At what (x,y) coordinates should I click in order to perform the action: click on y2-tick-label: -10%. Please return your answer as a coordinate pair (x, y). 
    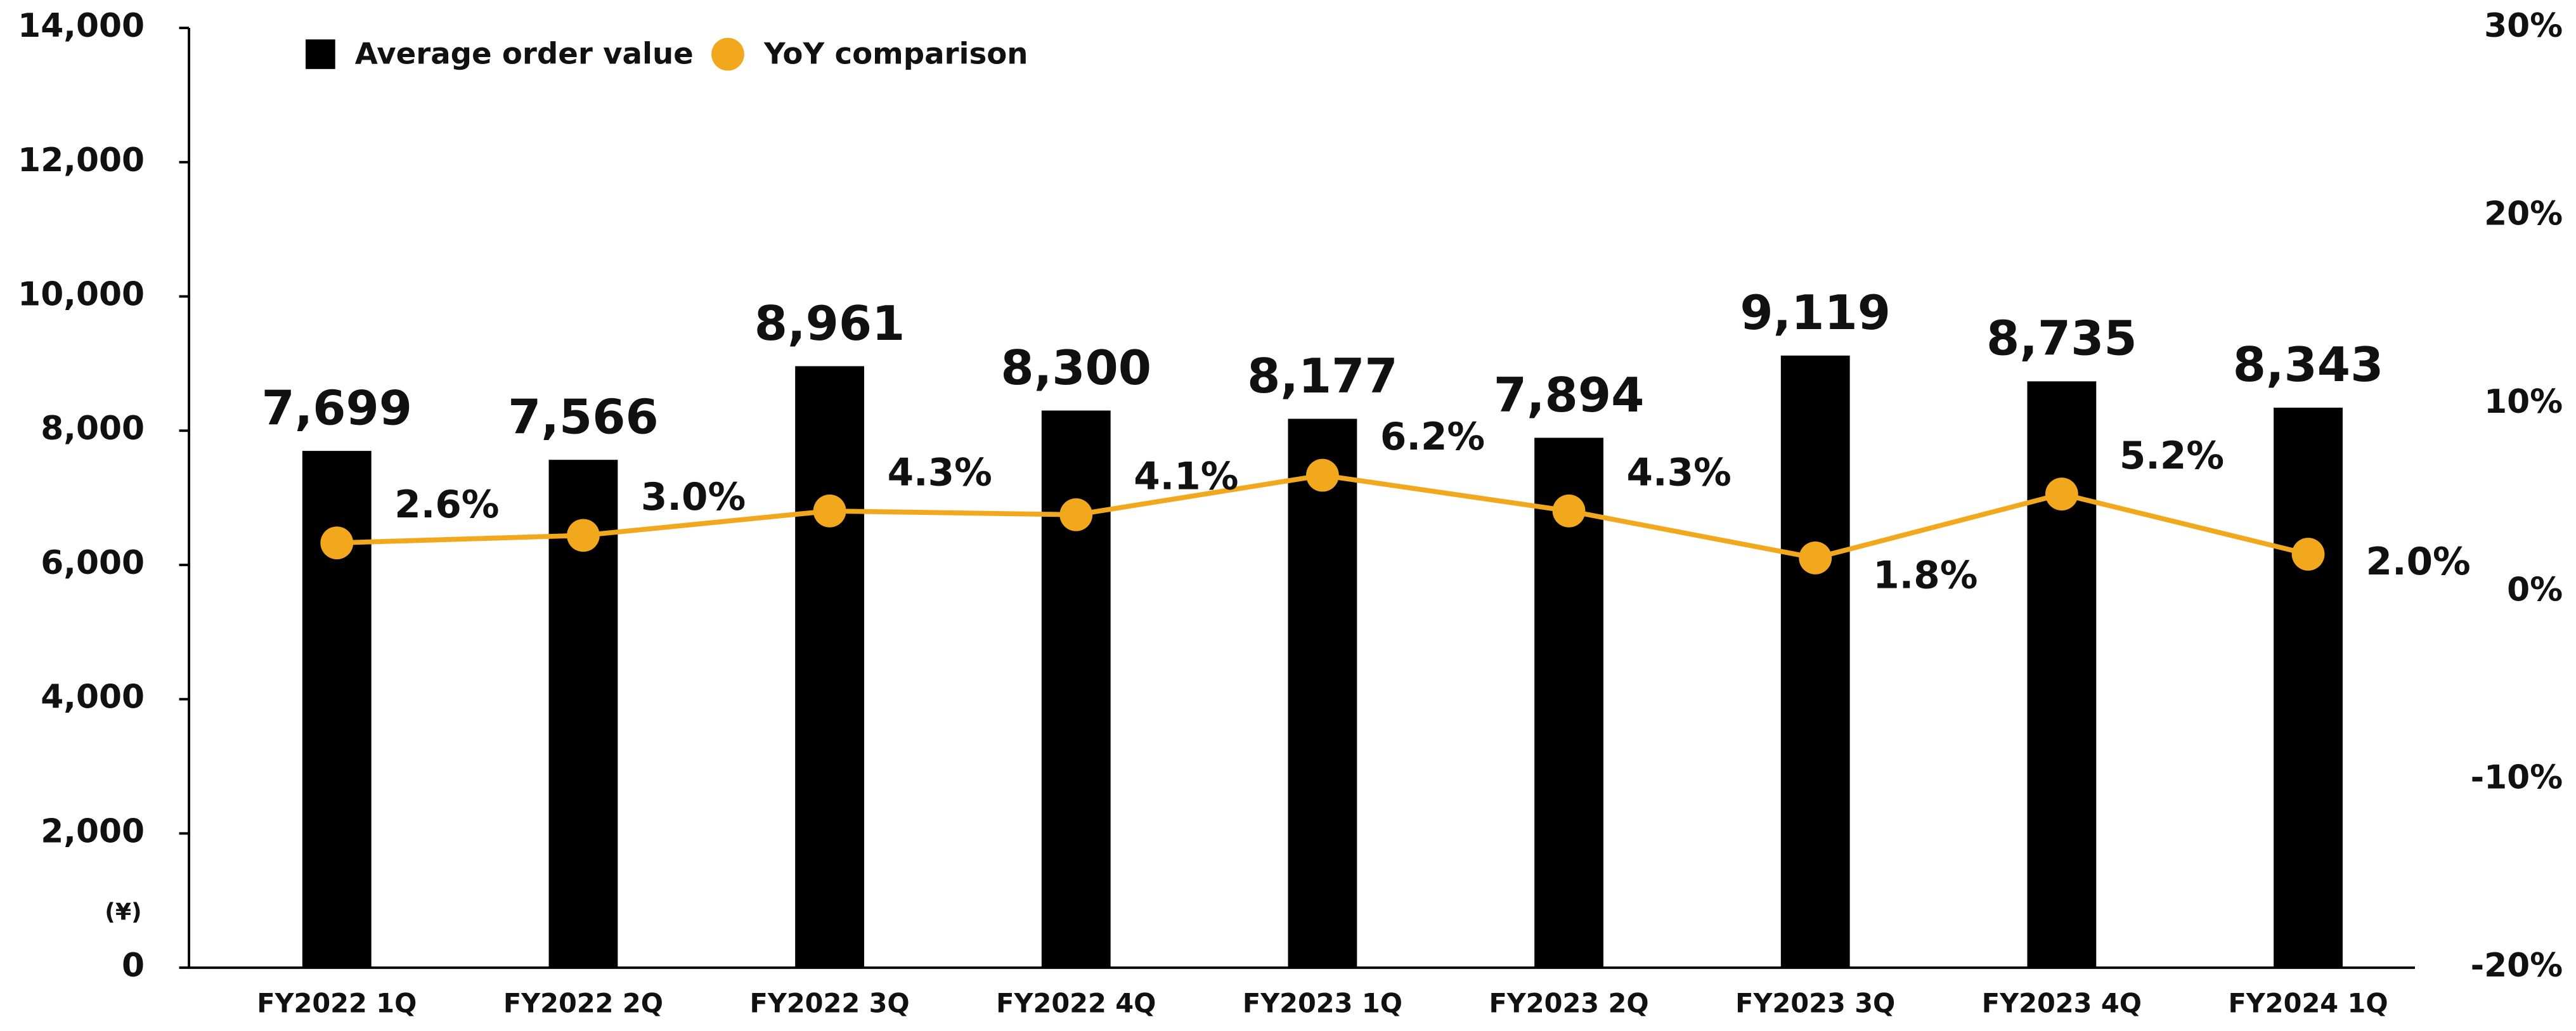
    Looking at the image, I should click on (2517, 778).